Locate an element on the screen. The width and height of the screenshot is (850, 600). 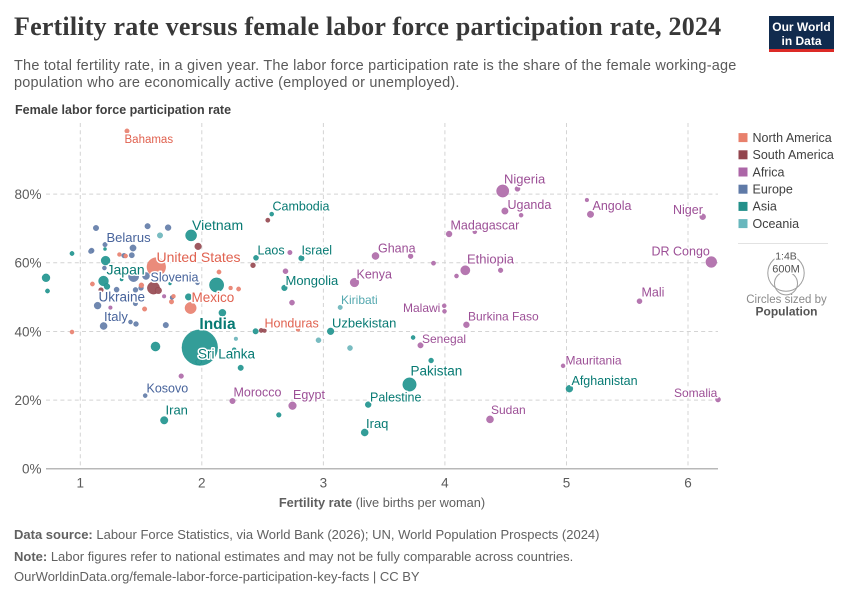
svg-text: 5 is located at coordinates (567, 482).